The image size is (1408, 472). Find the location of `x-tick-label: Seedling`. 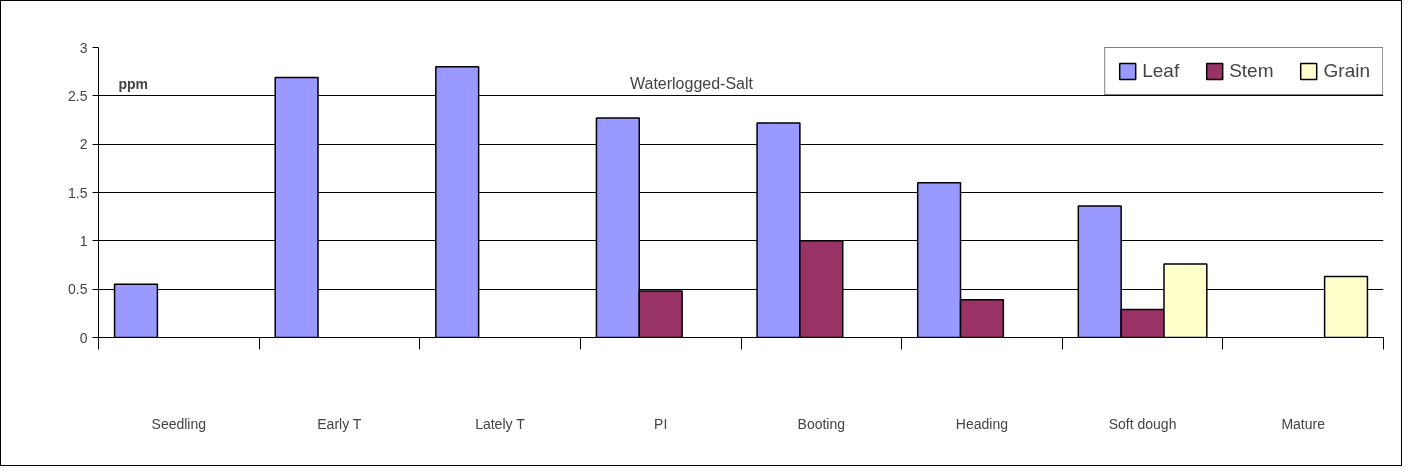

x-tick-label: Seedling is located at coordinates (179, 423).